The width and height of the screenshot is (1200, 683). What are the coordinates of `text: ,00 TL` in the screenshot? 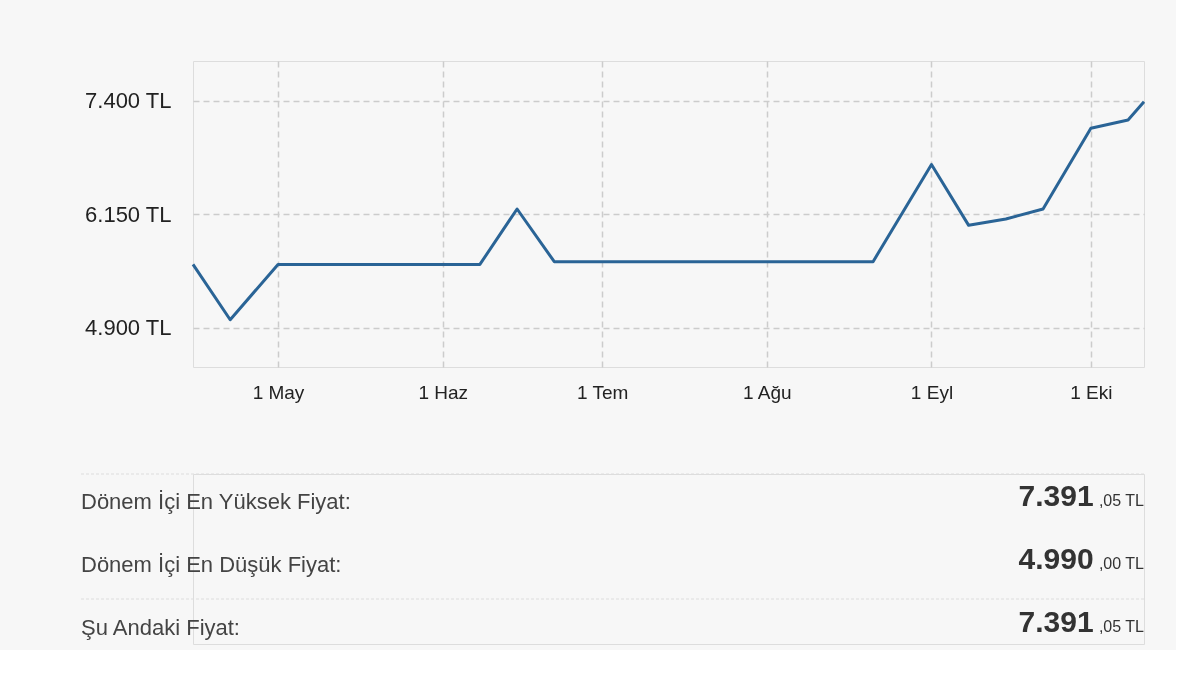 It's located at (1121, 563).